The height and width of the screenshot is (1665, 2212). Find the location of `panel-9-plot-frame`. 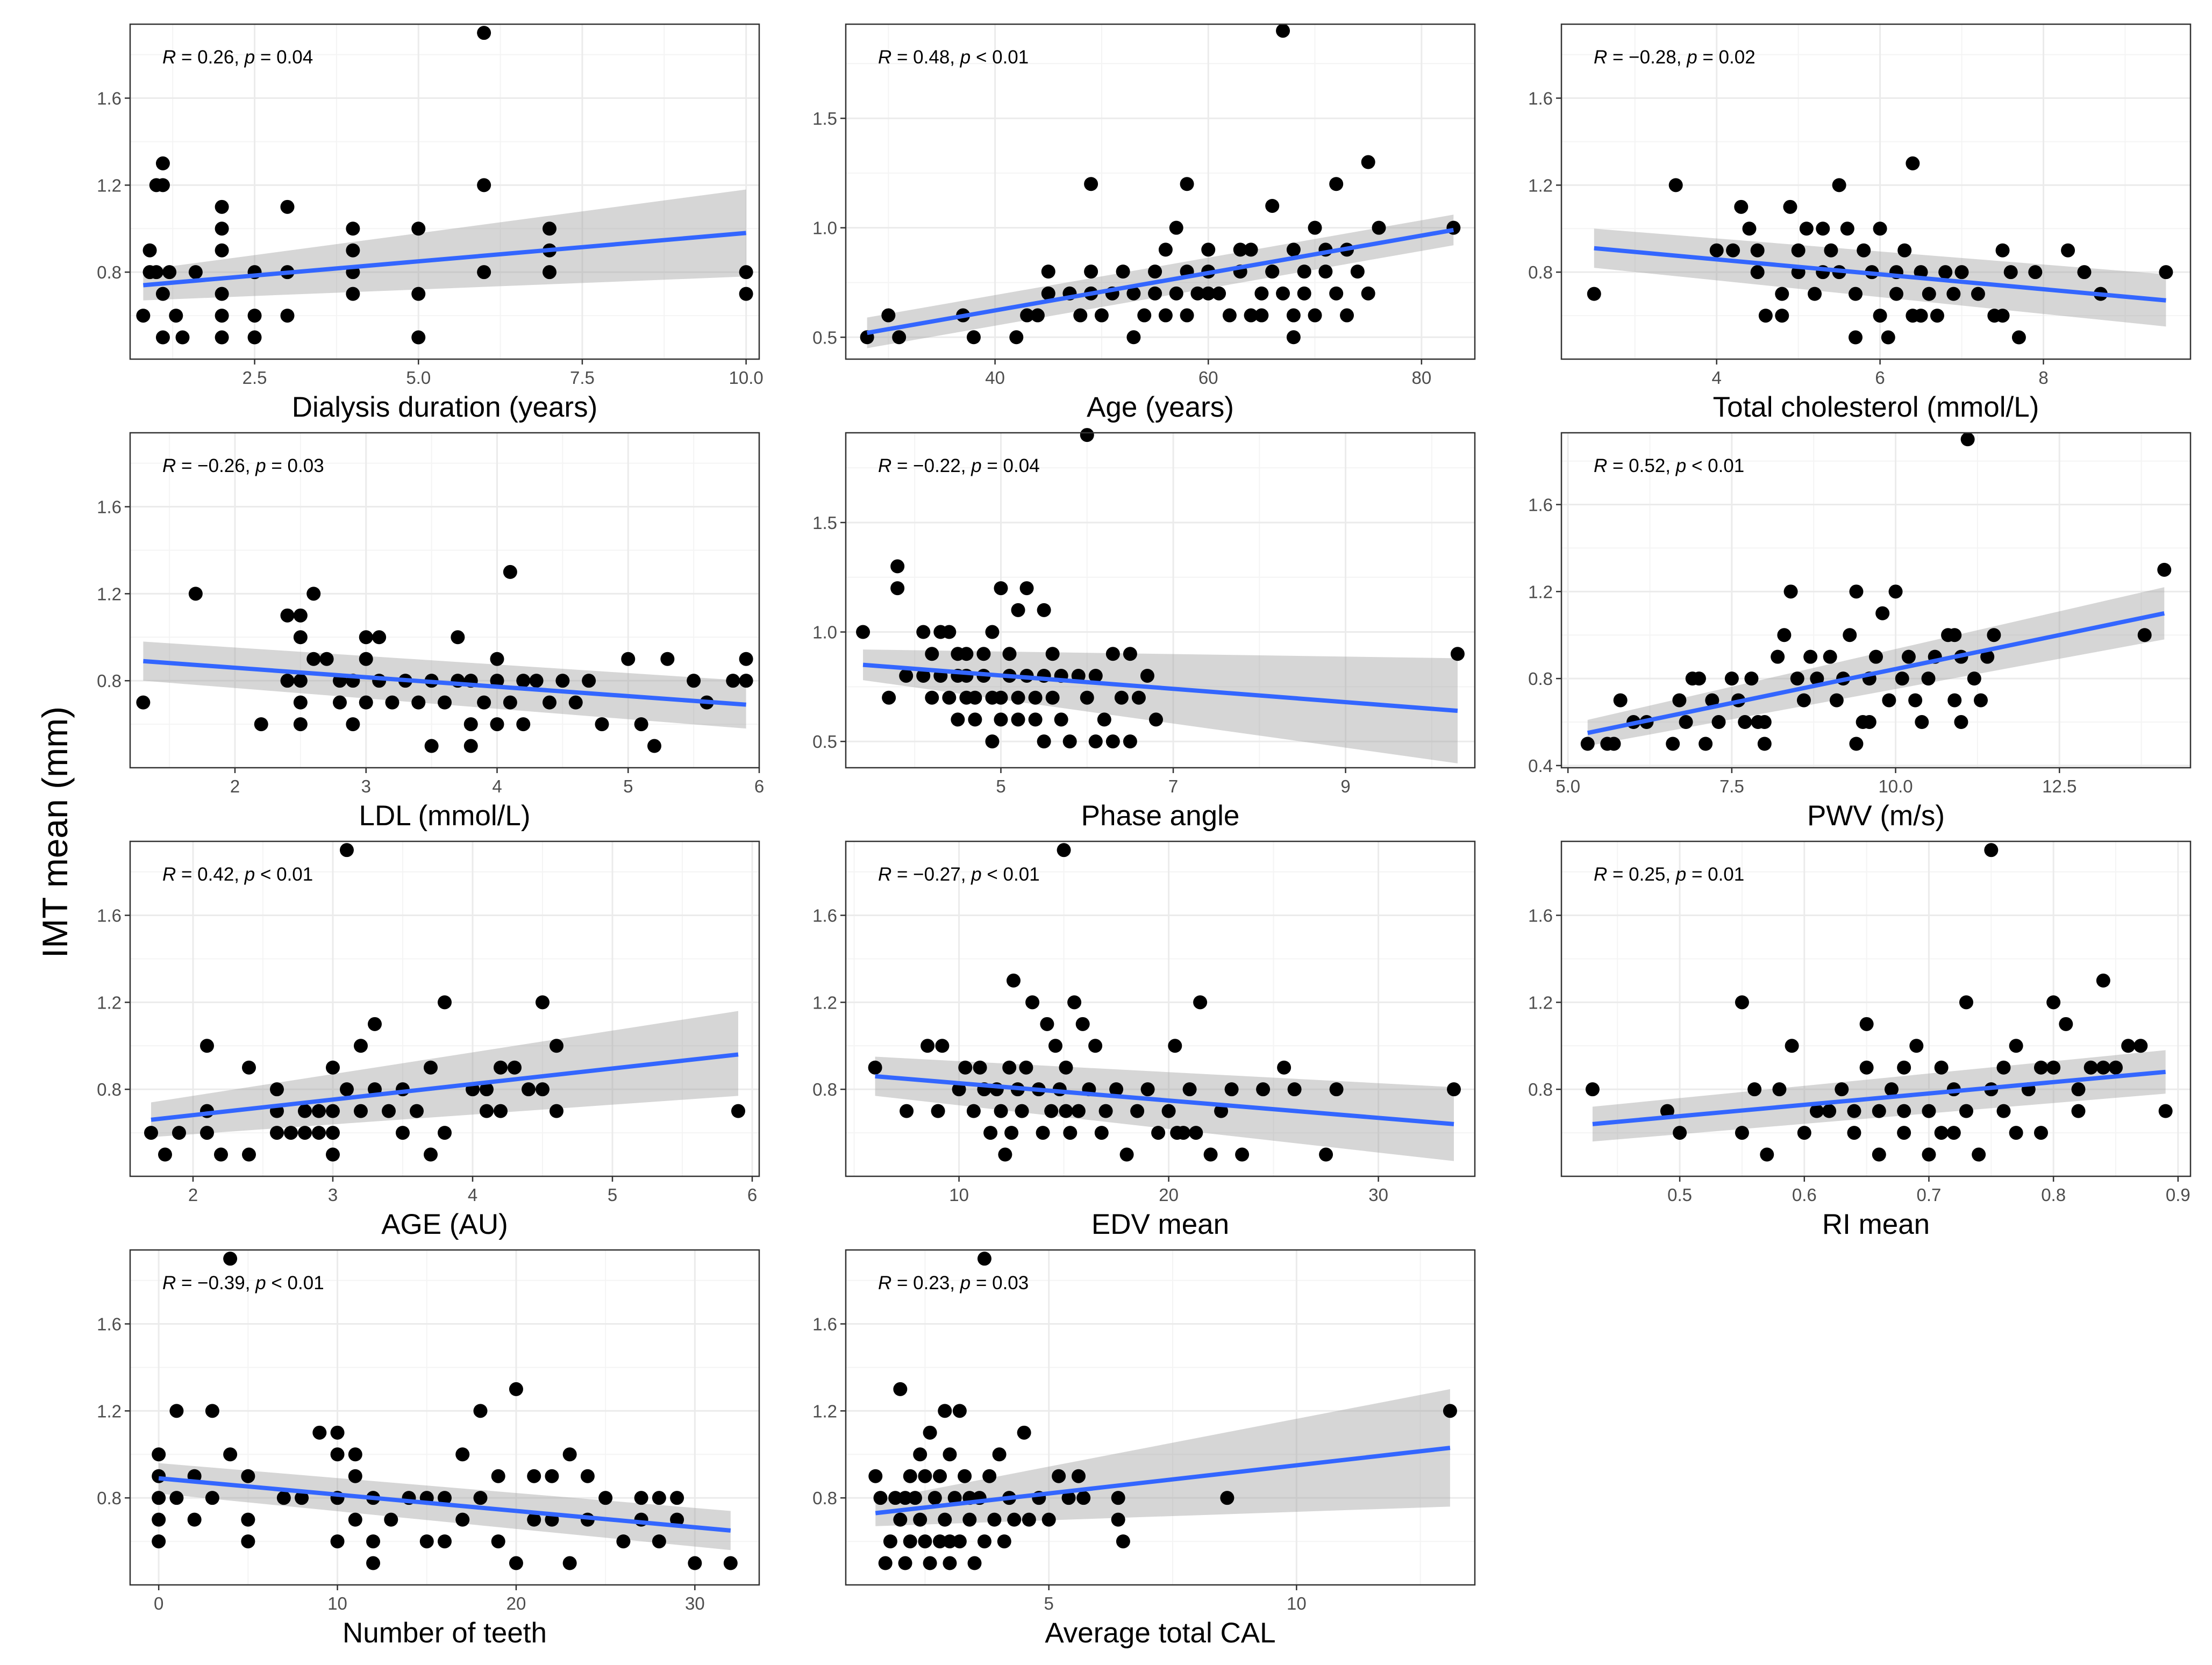

panel-9-plot-frame is located at coordinates (1876, 1008).